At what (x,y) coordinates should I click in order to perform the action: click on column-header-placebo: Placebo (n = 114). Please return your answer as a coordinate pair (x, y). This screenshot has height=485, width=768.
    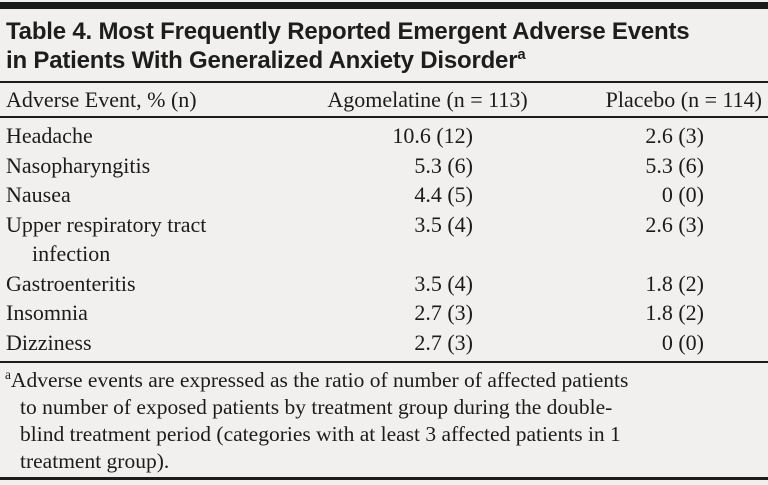
    Looking at the image, I should click on (683, 99).